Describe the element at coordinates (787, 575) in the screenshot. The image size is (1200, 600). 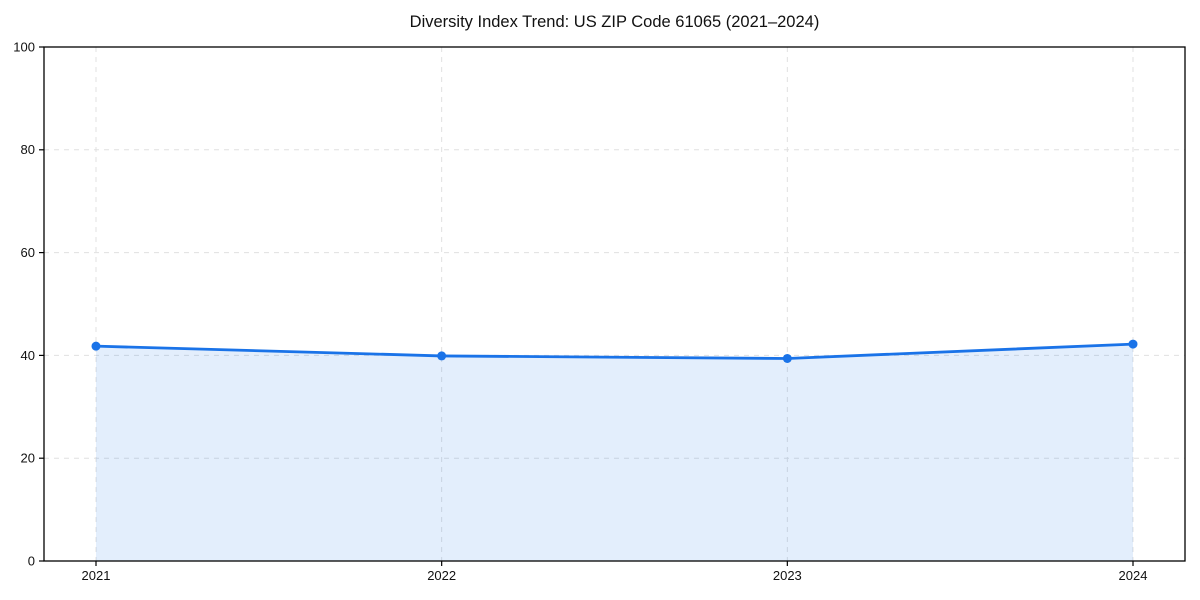
I see `x-axis-tick-label: 2023` at that location.